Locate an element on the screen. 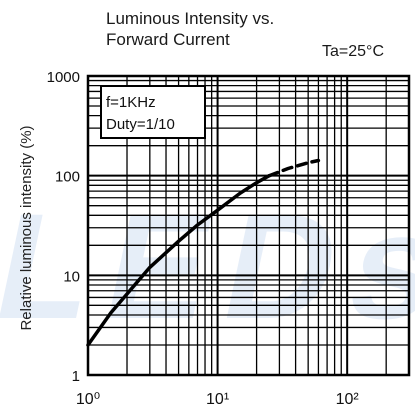  y-tick-label: 1 is located at coordinates (76, 376).